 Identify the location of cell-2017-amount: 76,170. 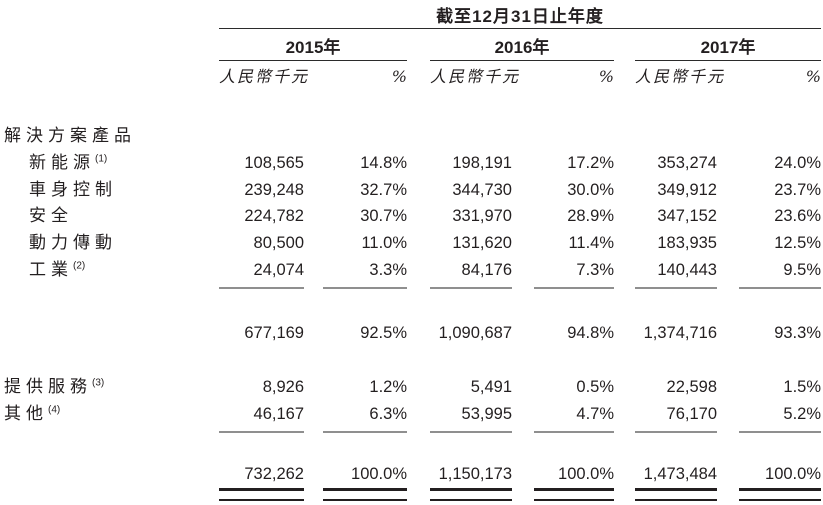
(691, 414).